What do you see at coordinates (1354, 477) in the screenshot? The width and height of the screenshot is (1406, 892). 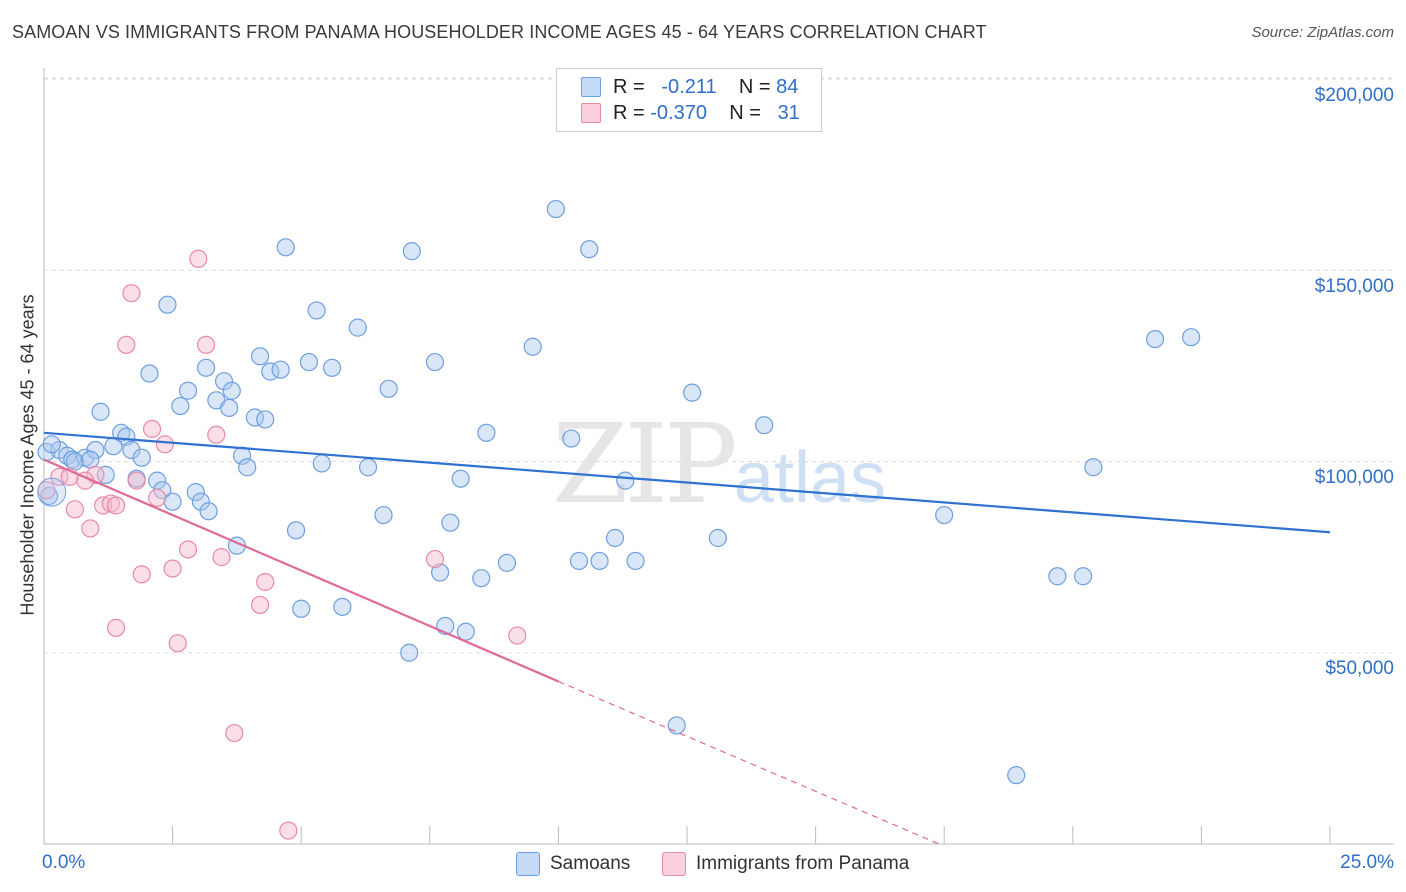 I see `y-tick-label-100k: $100,000` at bounding box center [1354, 477].